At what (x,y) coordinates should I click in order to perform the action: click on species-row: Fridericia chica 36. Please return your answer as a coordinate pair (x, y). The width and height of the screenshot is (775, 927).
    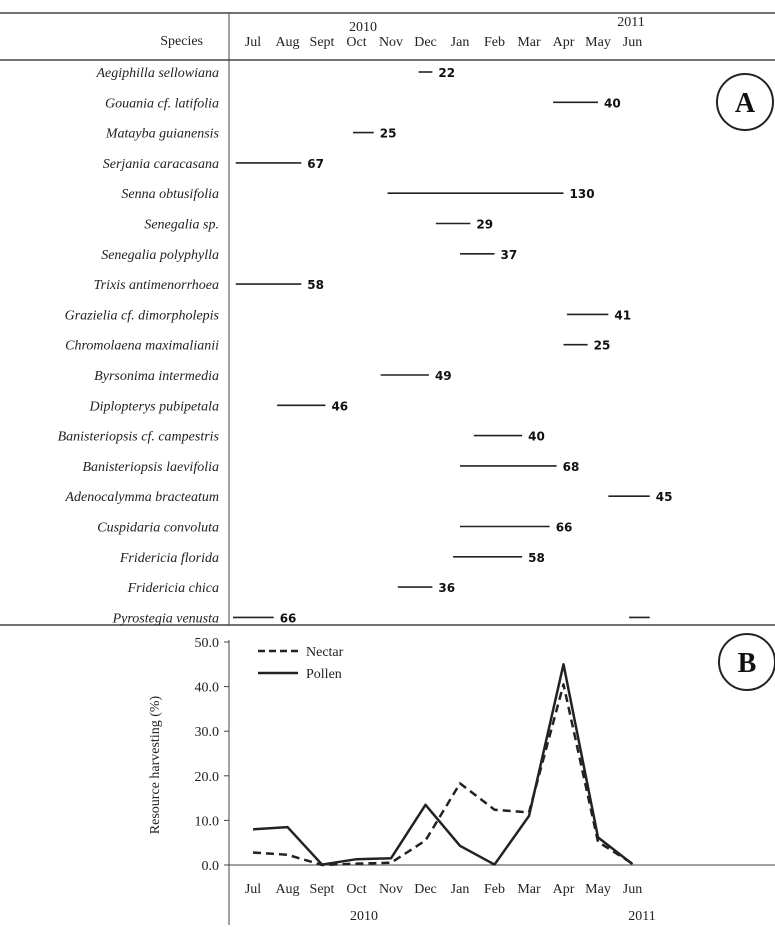
    Looking at the image, I should click on (291, 588).